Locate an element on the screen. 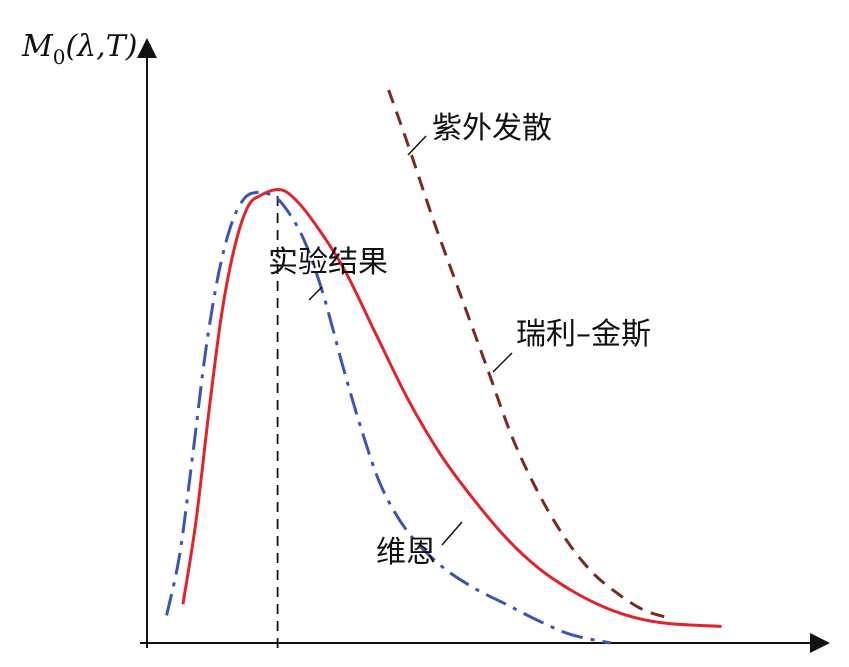 The image size is (849, 667). rayleigh-jeans-leader is located at coordinates (502, 362).